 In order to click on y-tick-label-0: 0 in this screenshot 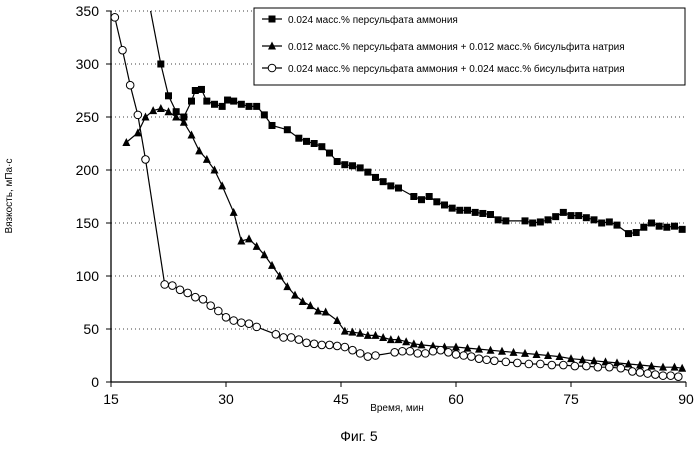, I will do `click(95, 382)`.